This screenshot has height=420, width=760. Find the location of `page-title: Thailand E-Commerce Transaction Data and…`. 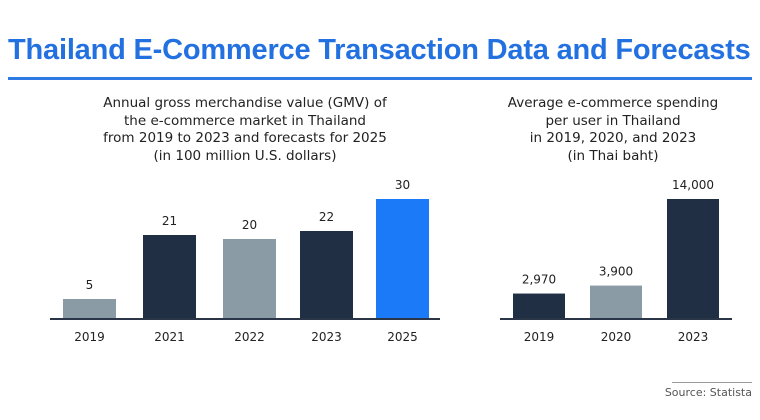

page-title: Thailand E-Commerce Transaction Data and… is located at coordinates (379, 50).